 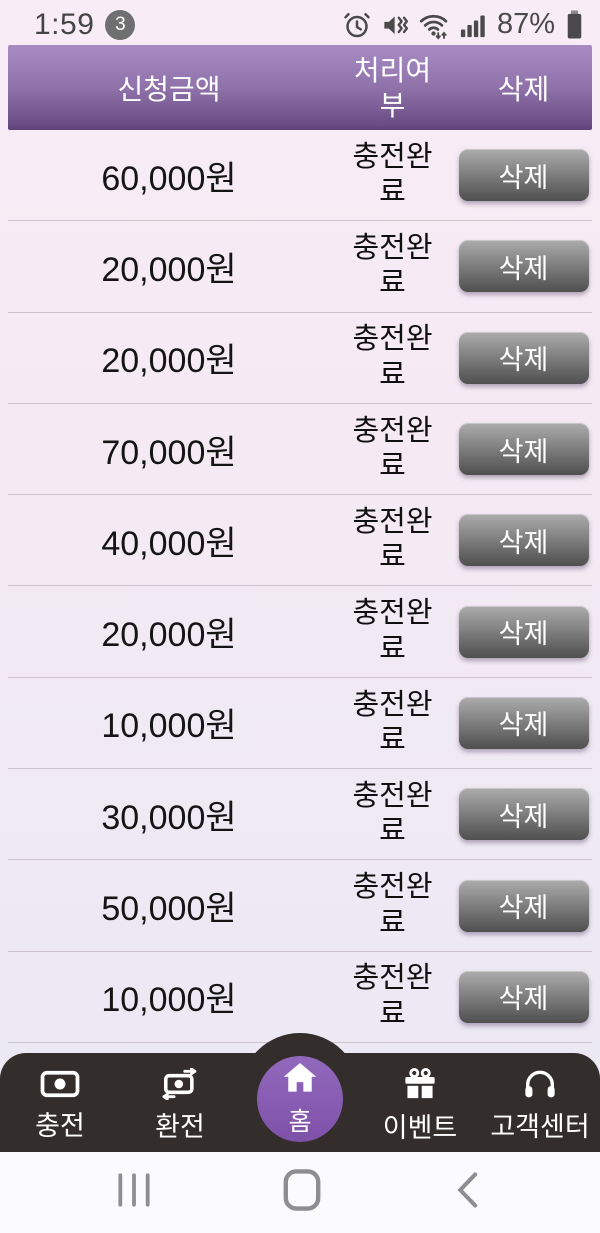 What do you see at coordinates (525, 24) in the screenshot?
I see `battery-percent: 87%` at bounding box center [525, 24].